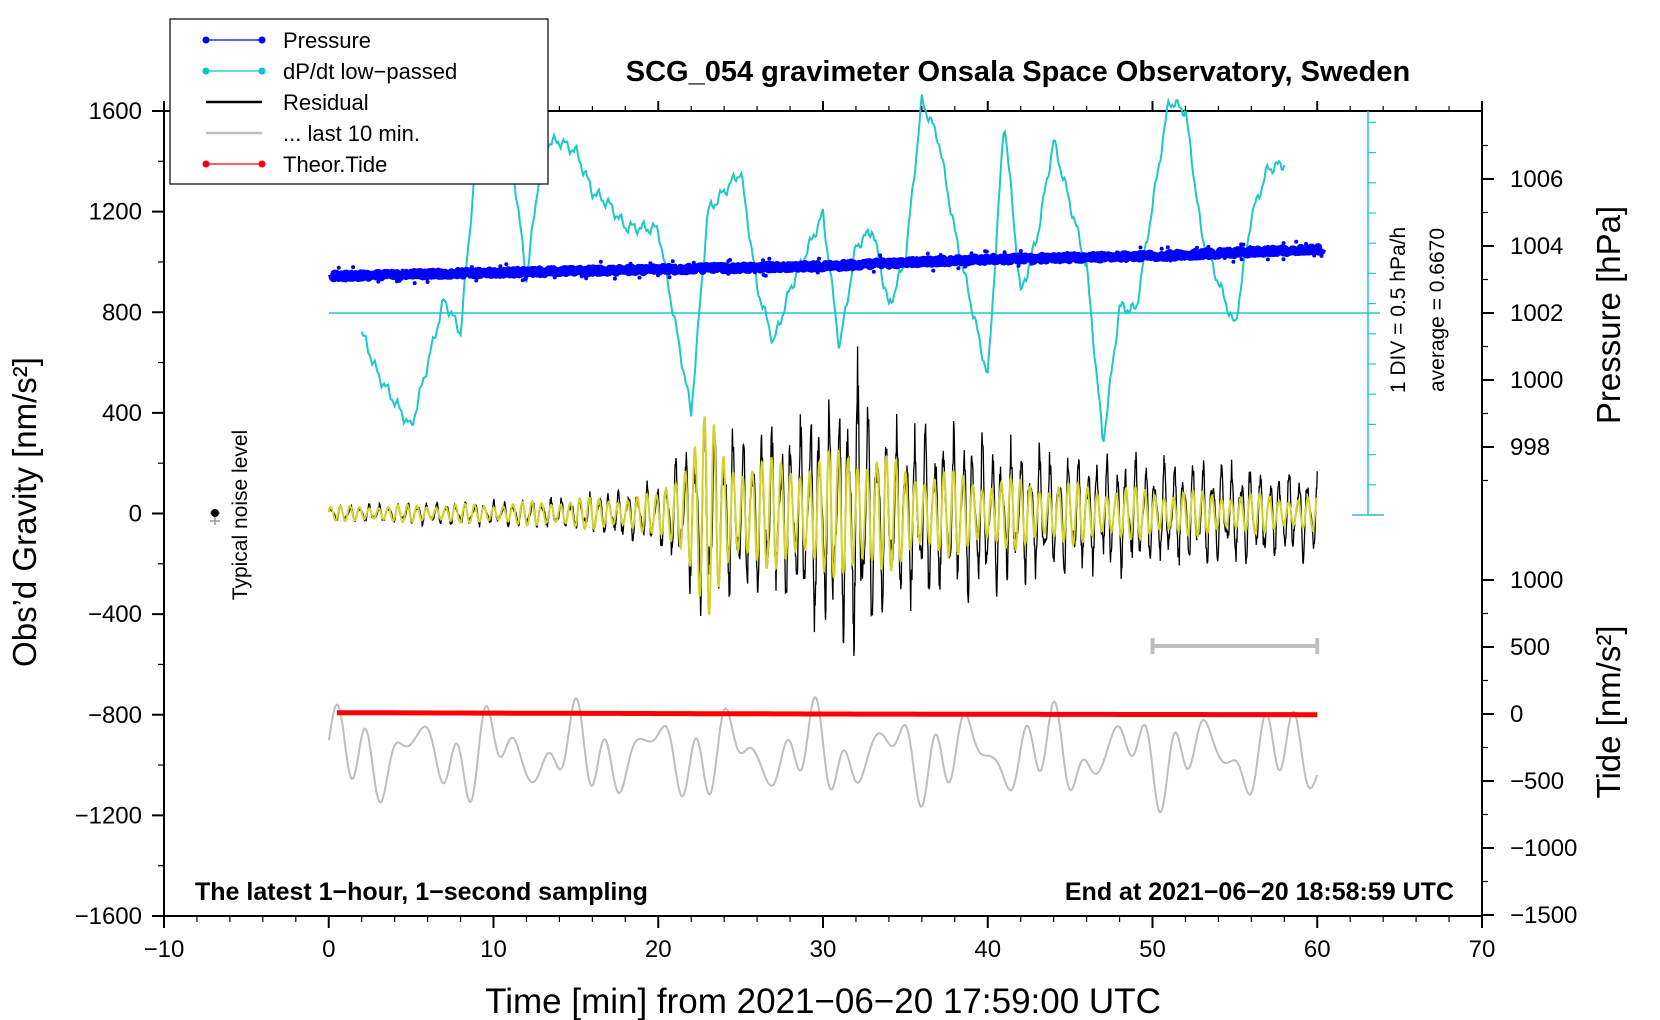 This screenshot has width=1660, height=1020. What do you see at coordinates (122, 312) in the screenshot?
I see `y-tick-label: 800` at bounding box center [122, 312].